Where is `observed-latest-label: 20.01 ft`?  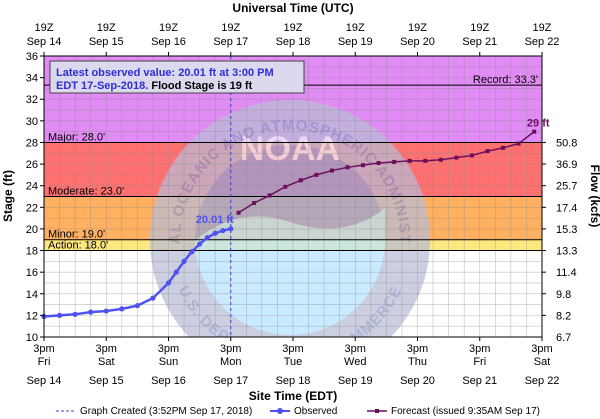
observed-latest-label: 20.01 ft is located at coordinates (215, 220).